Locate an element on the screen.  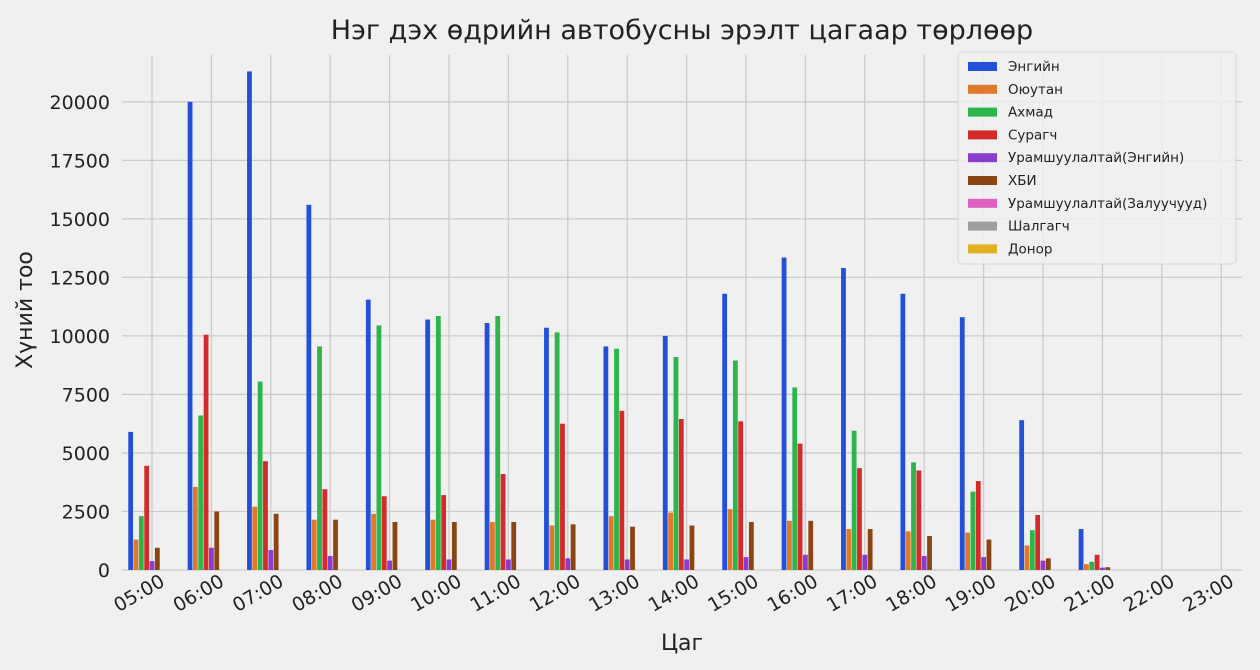
legend-label: Сурагч is located at coordinates (1032, 135).